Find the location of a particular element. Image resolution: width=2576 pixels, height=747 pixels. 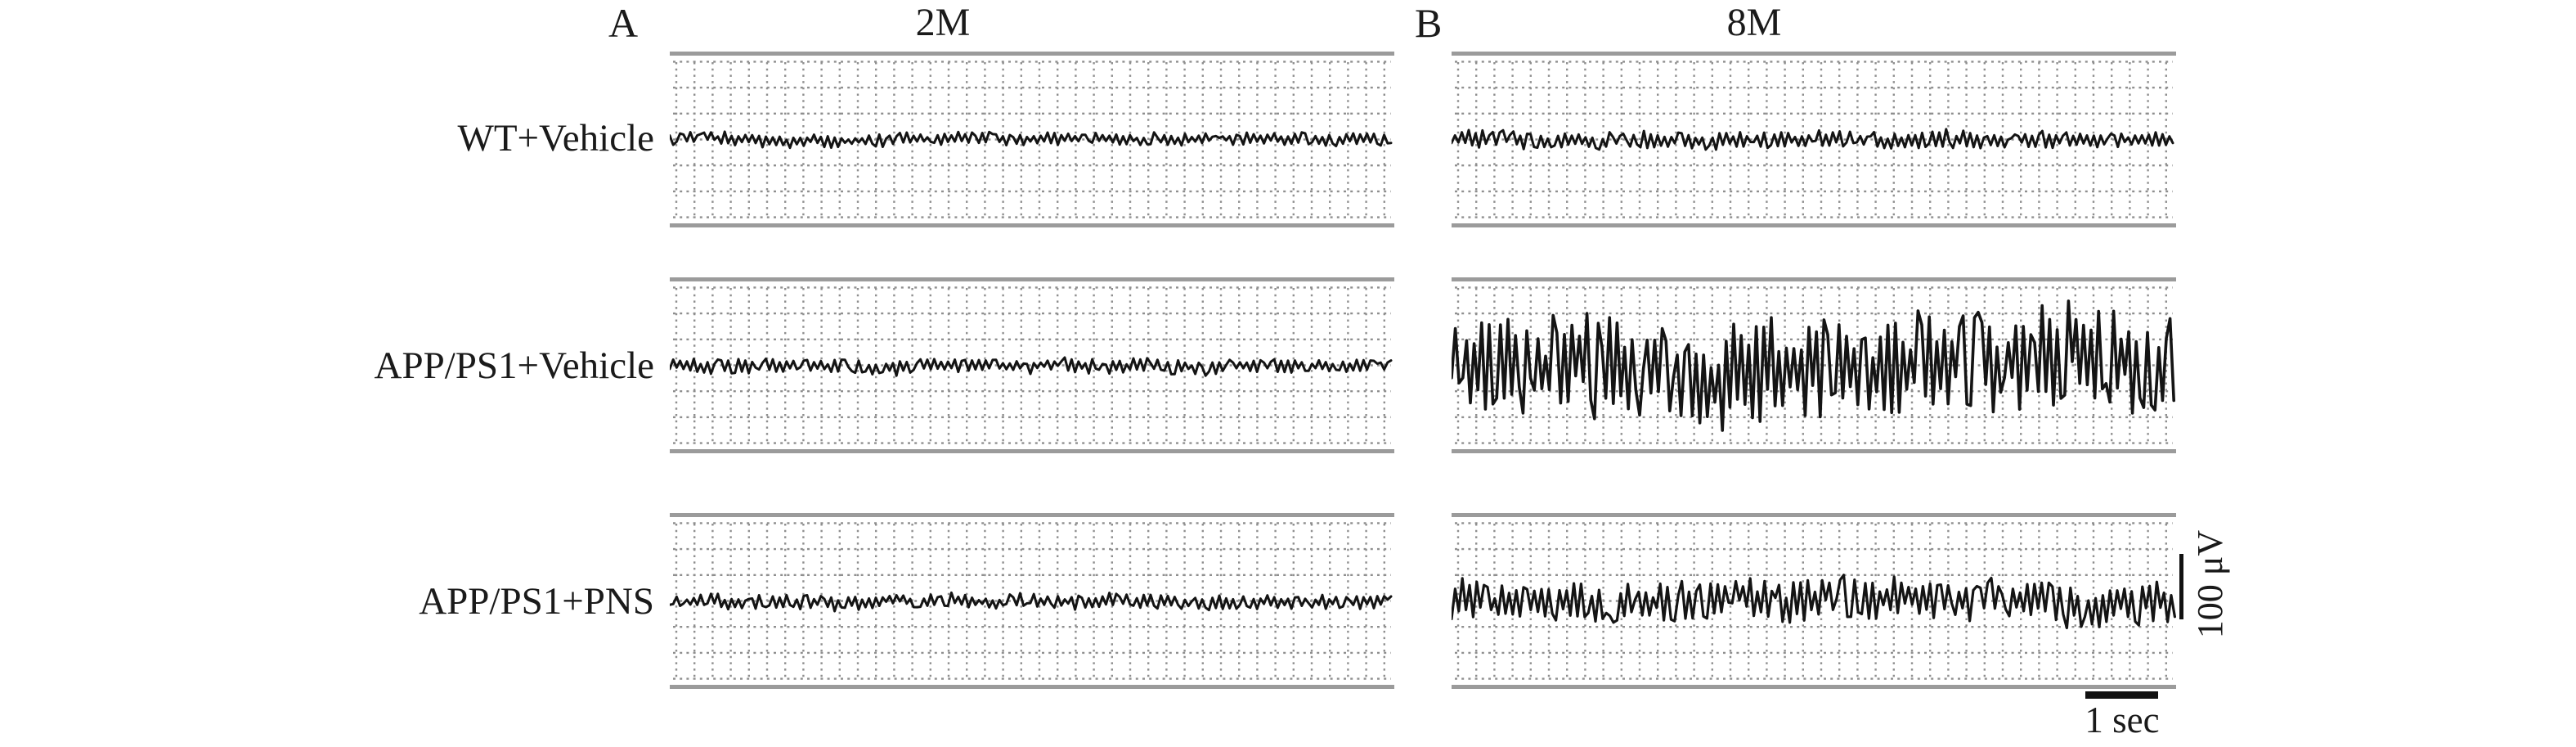

row-label-app-ps1-pns: APP/PS1+PNS is located at coordinates (536, 602).